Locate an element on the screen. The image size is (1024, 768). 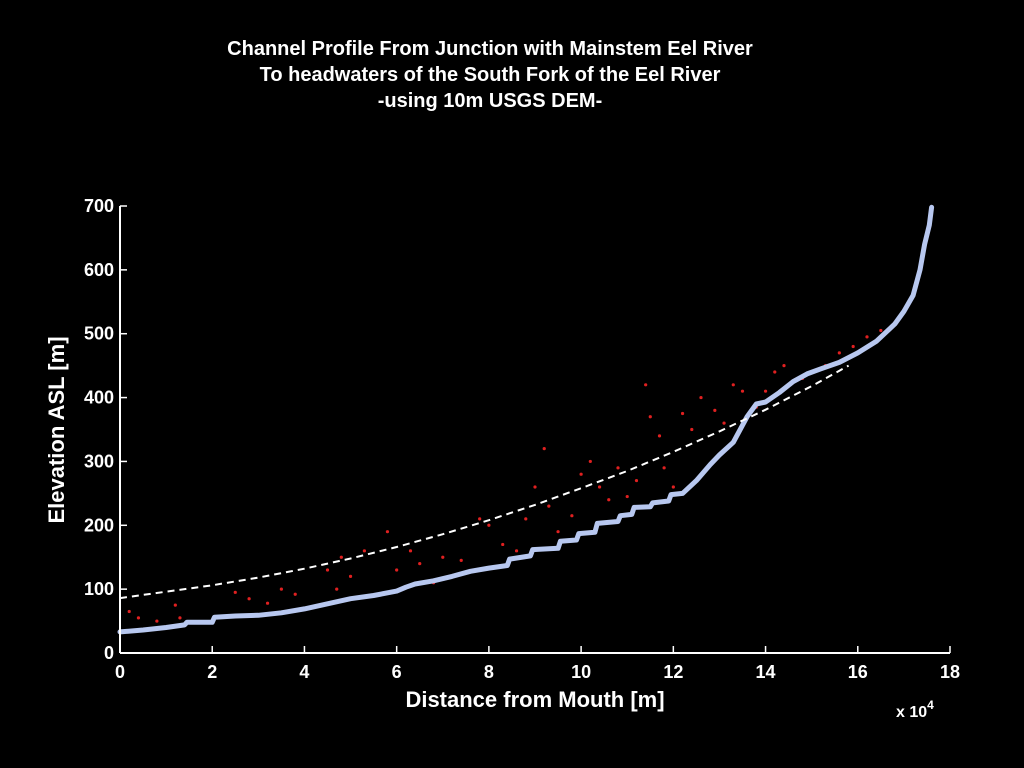
x-tick-label: 14 is located at coordinates (766, 672).